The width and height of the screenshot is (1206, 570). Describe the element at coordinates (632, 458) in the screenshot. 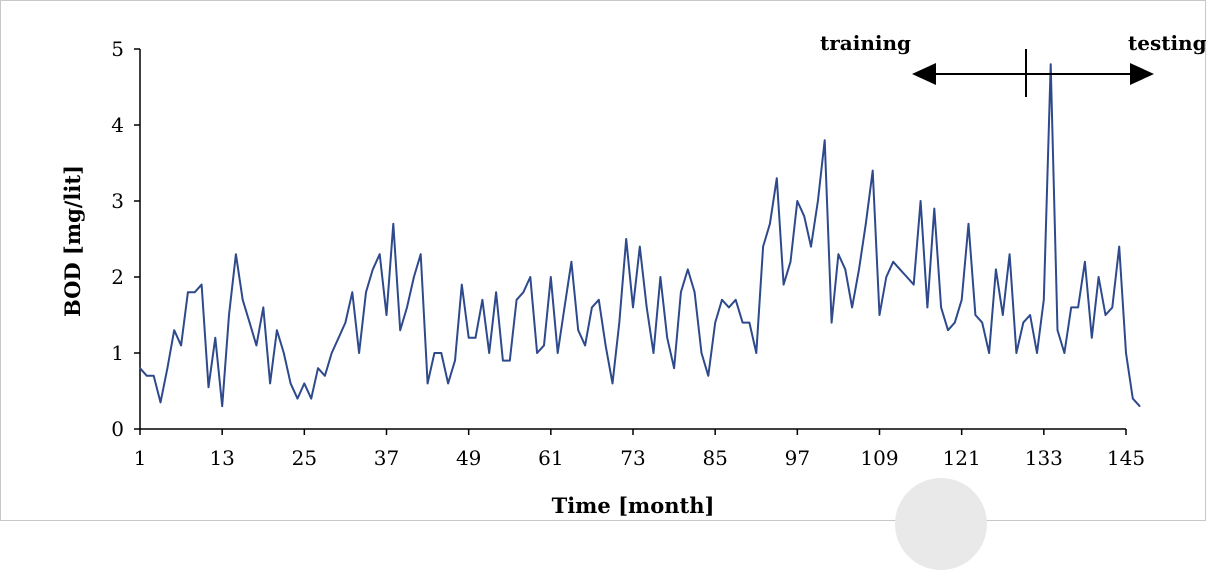

I see `x-tick-label: 73` at that location.